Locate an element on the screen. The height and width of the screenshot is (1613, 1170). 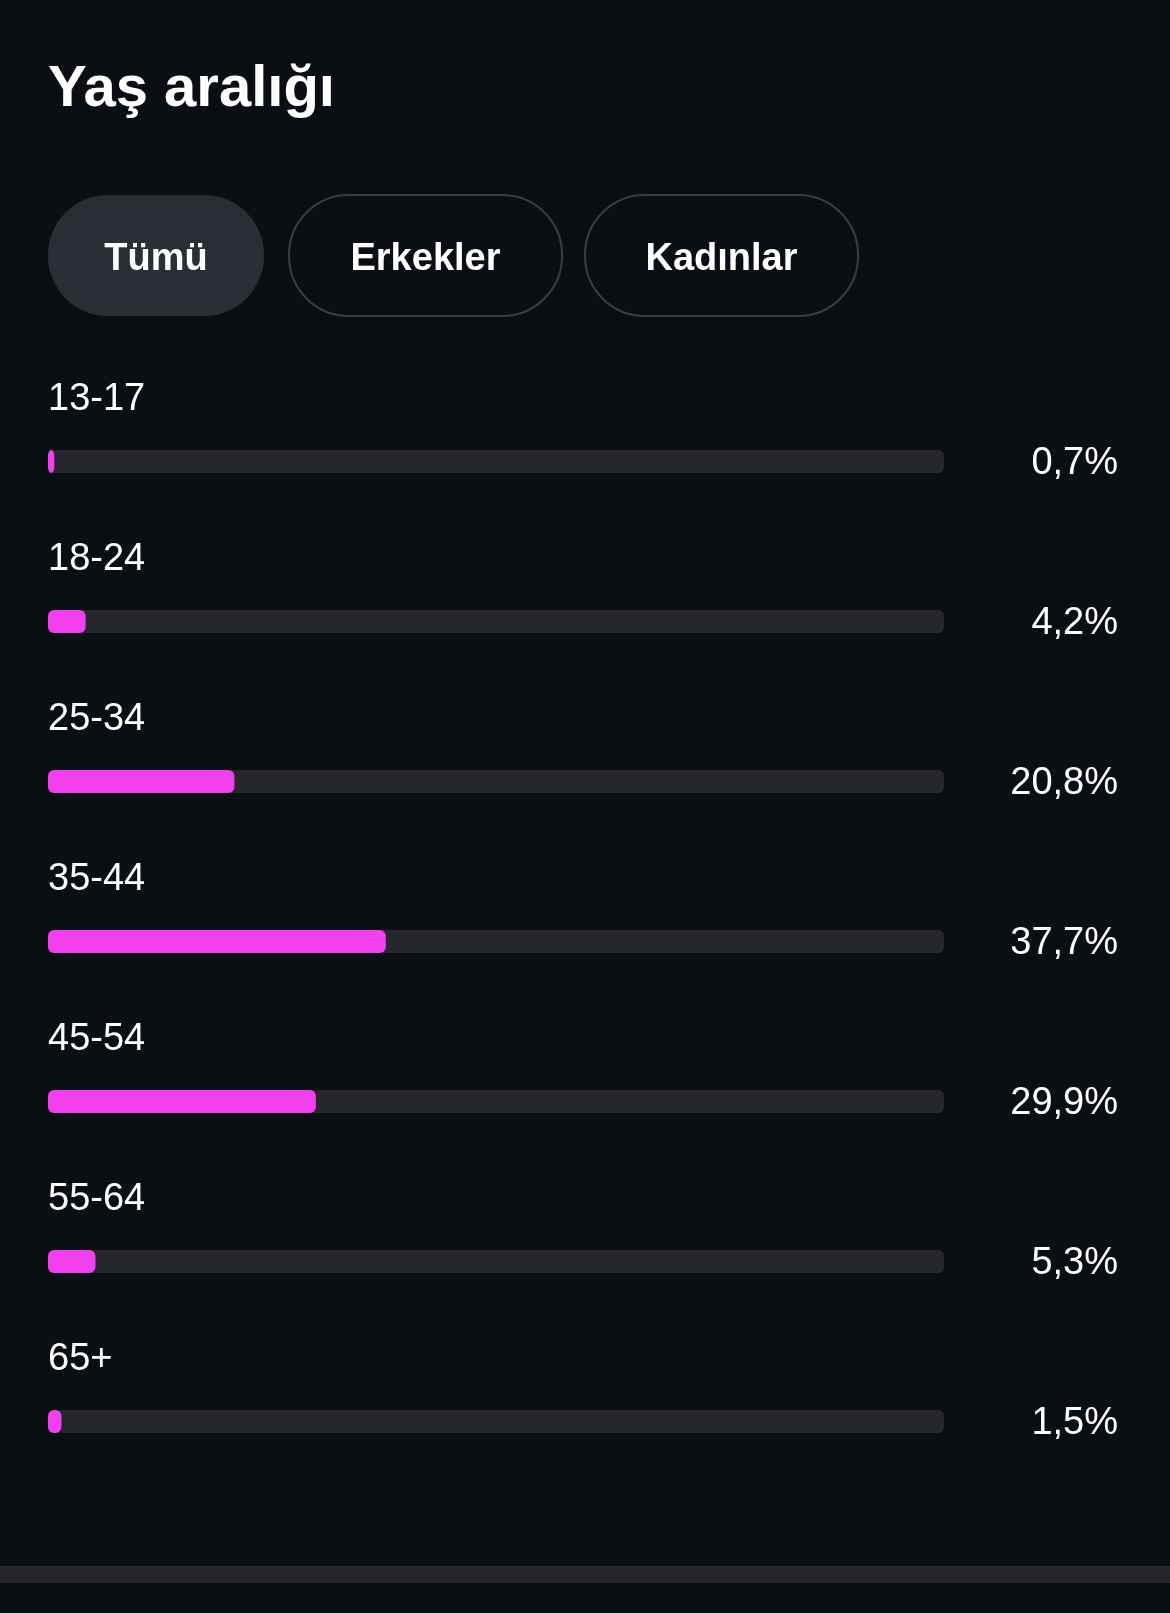
y-tick-label: 13-17 is located at coordinates (97, 397).